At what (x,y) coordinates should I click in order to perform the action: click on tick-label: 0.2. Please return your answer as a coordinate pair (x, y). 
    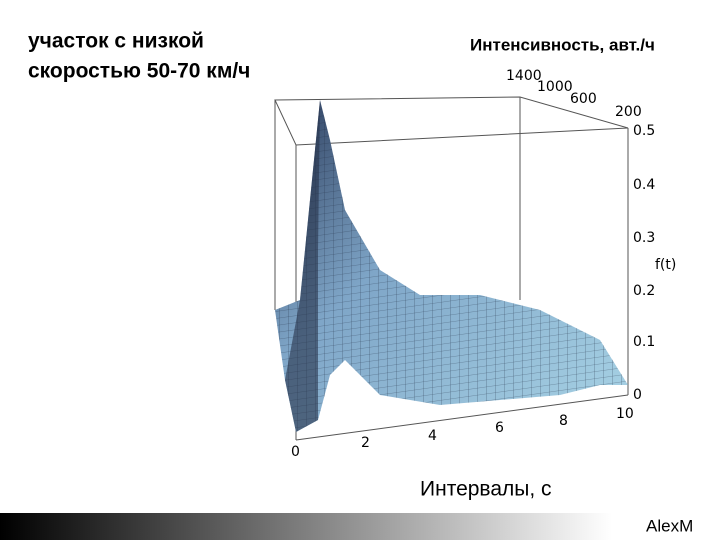
    Looking at the image, I should click on (644, 291).